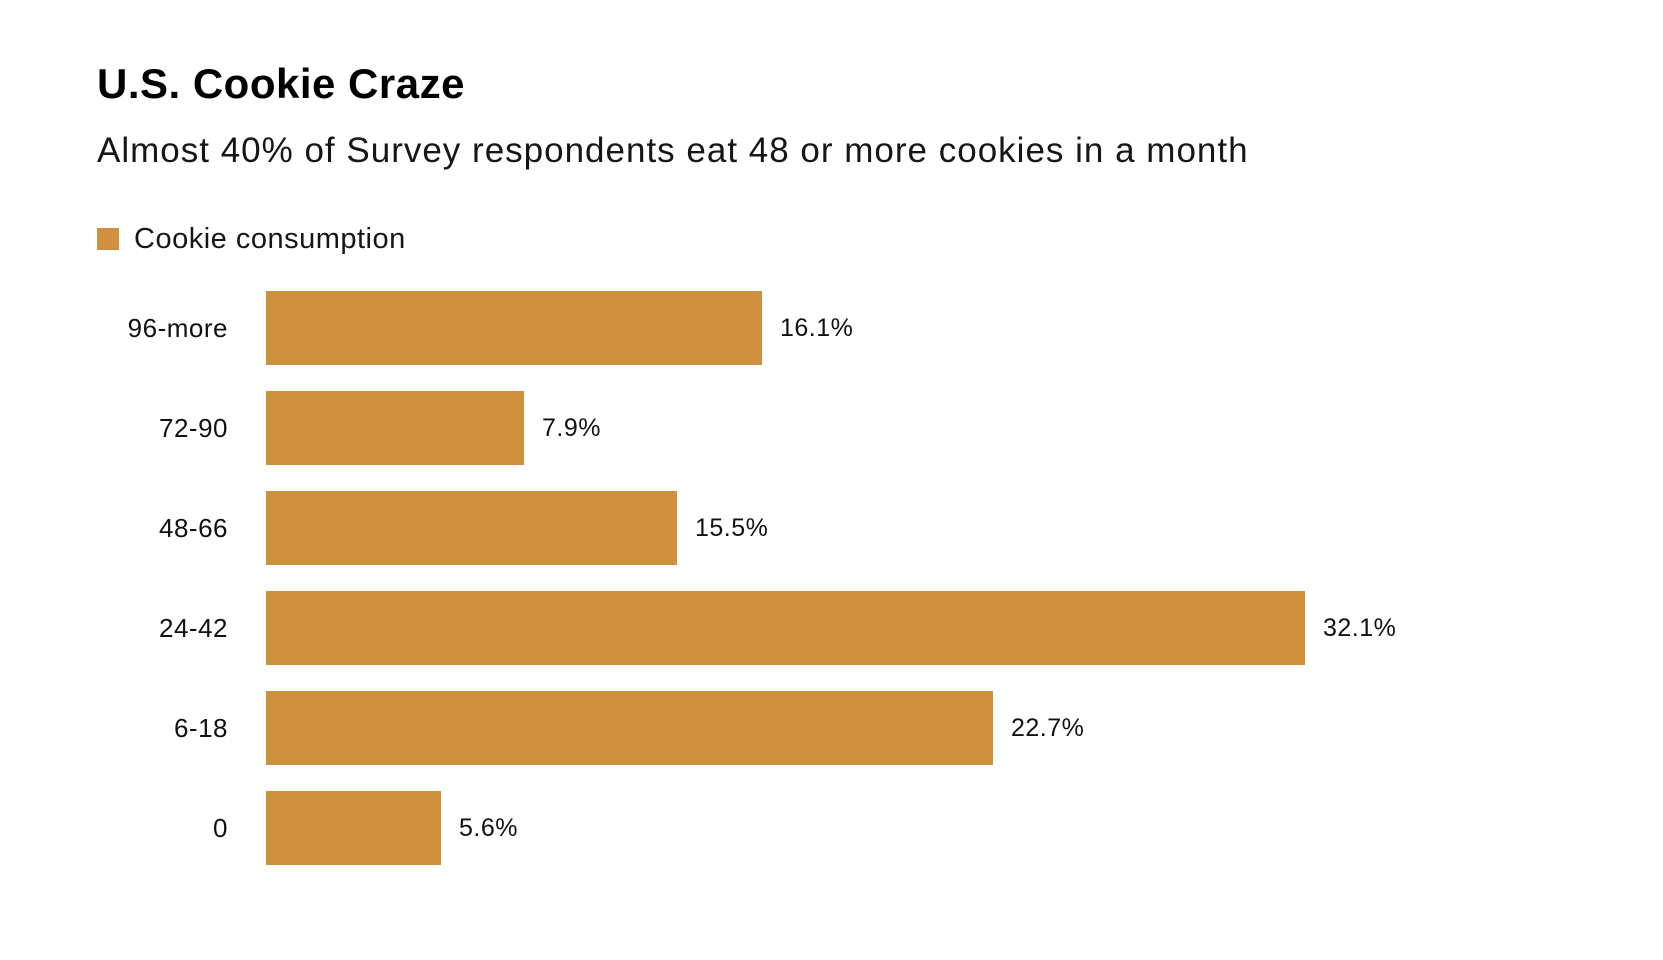  Describe the element at coordinates (571, 427) in the screenshot. I see `value-label: 7.9%` at that location.